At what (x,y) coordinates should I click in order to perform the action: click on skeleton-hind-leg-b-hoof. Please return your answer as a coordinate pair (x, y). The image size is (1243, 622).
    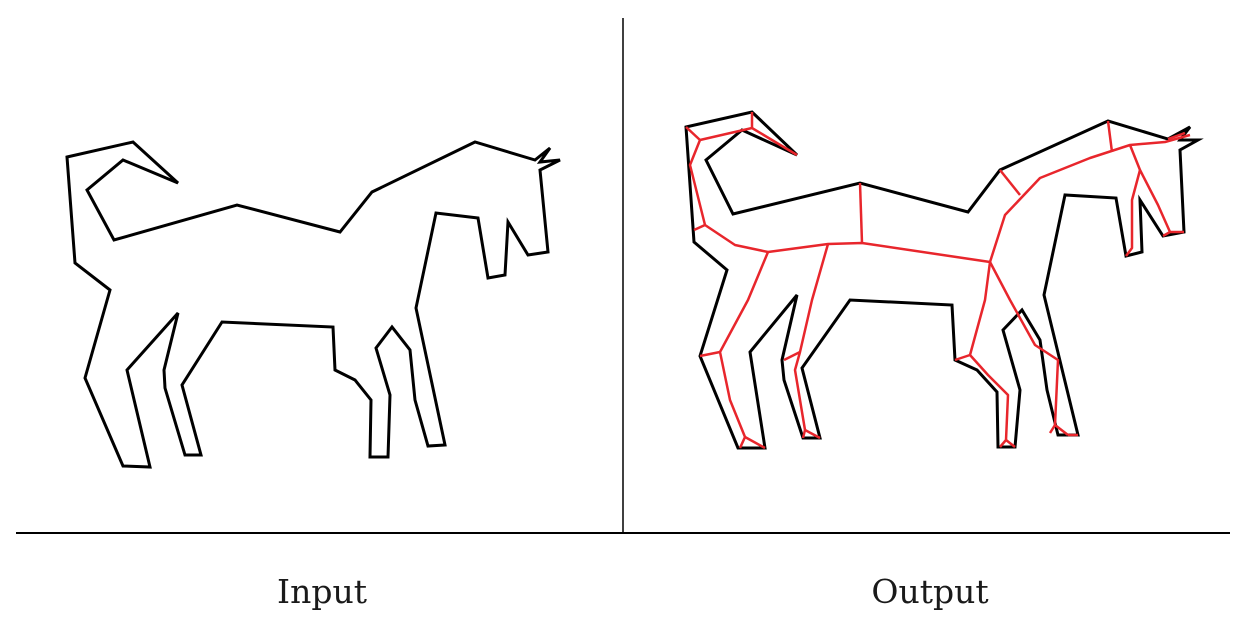
    Looking at the image, I should click on (812, 434).